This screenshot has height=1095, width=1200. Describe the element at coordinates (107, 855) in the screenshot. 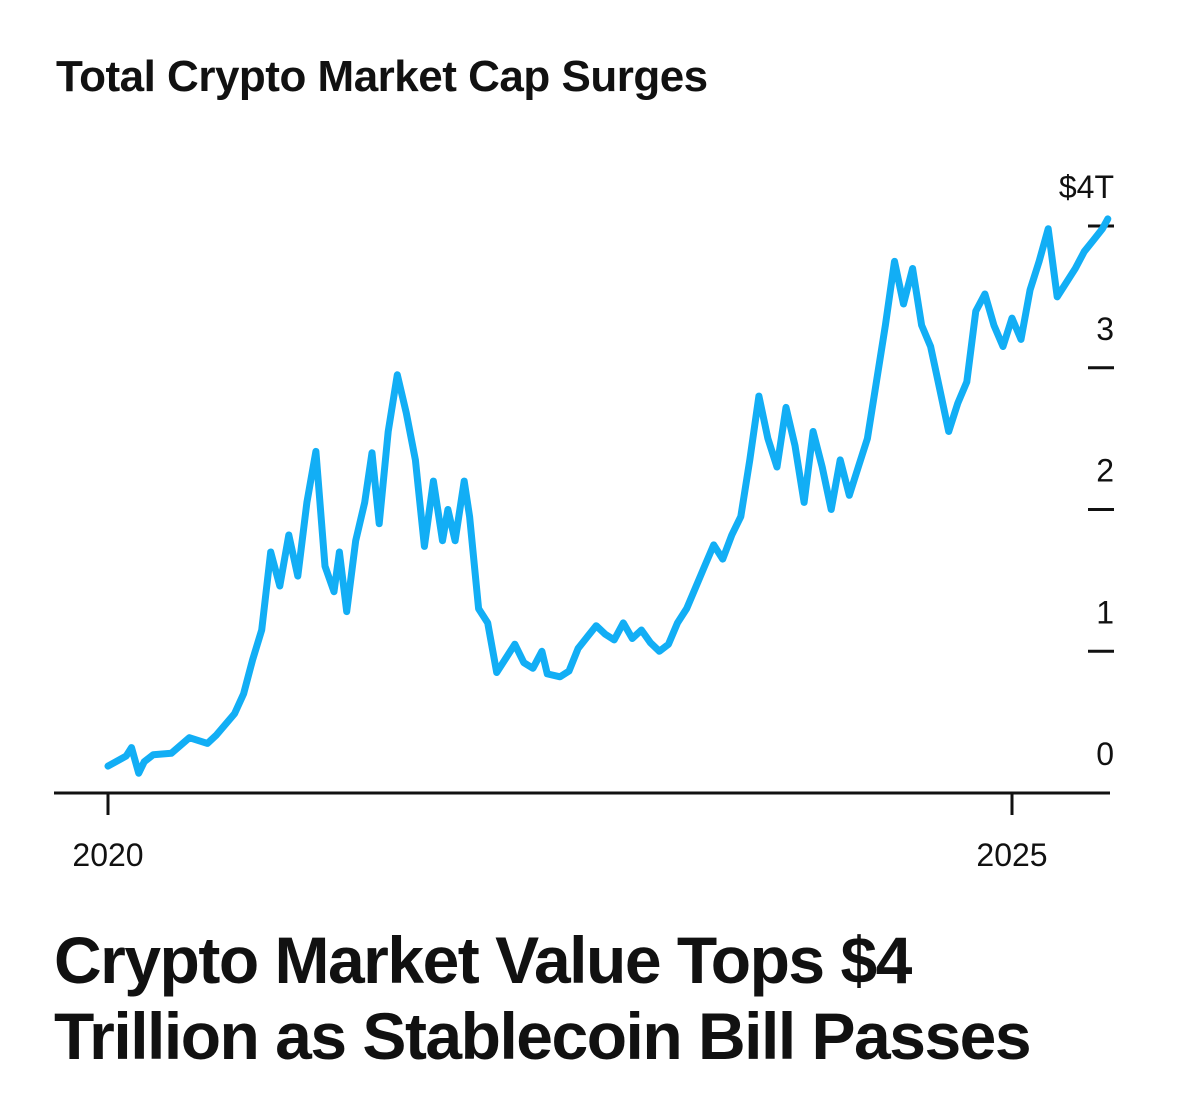

I see `x-tick-label: 2020` at that location.